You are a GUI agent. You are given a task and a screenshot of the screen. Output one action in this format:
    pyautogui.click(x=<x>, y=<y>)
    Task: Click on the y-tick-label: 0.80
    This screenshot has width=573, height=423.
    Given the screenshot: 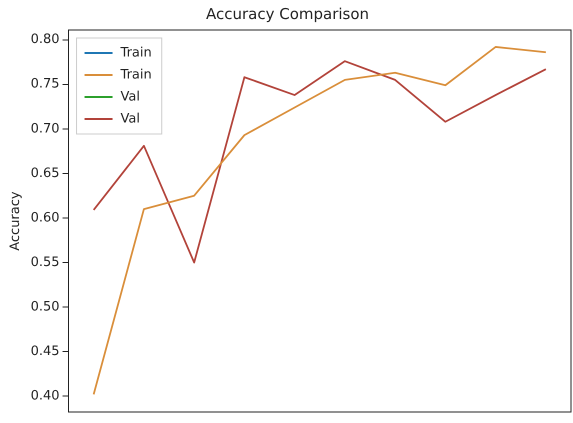 What is the action you would take?
    pyautogui.click(x=45, y=40)
    